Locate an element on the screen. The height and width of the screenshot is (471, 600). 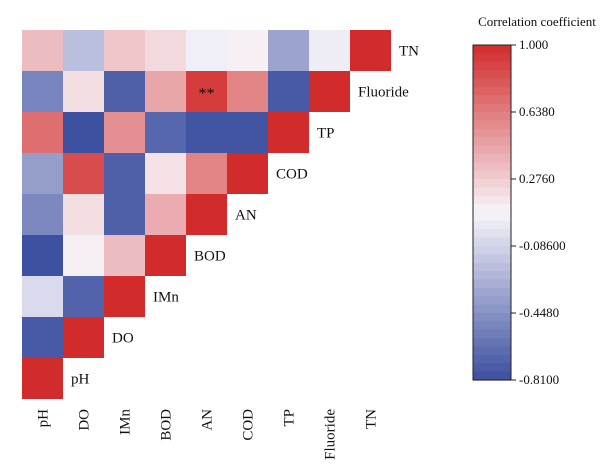
row-label-TN: TN is located at coordinates (409, 52).